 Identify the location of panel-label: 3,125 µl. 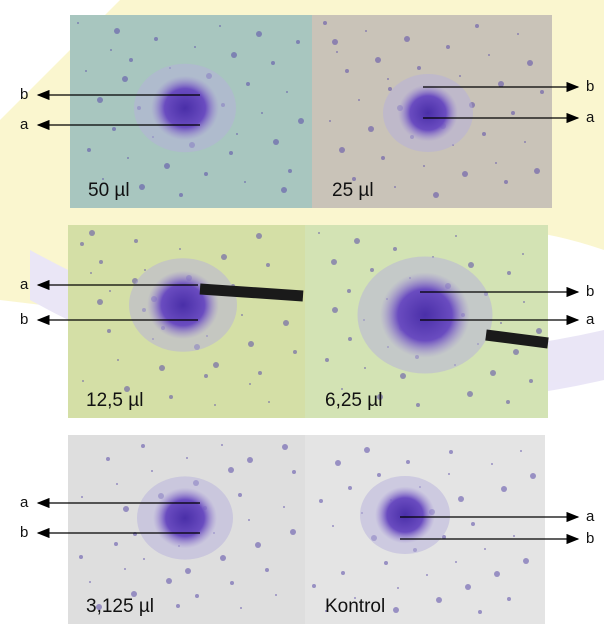
(120, 606).